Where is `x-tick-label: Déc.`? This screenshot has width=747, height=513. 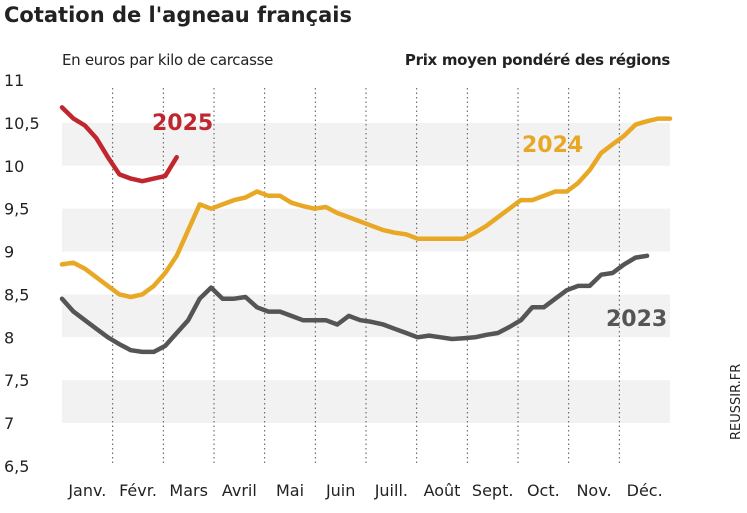
x-tick-label: Déc. is located at coordinates (645, 490).